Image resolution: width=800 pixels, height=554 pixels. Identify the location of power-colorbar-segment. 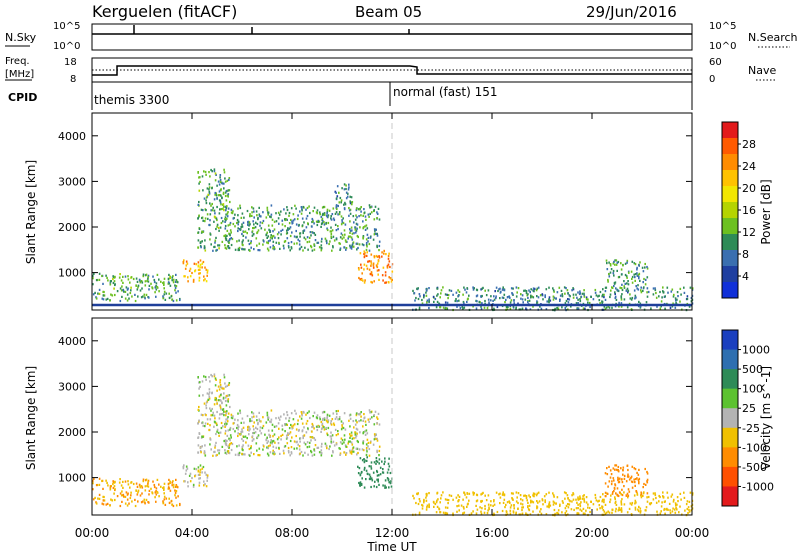
(730, 194).